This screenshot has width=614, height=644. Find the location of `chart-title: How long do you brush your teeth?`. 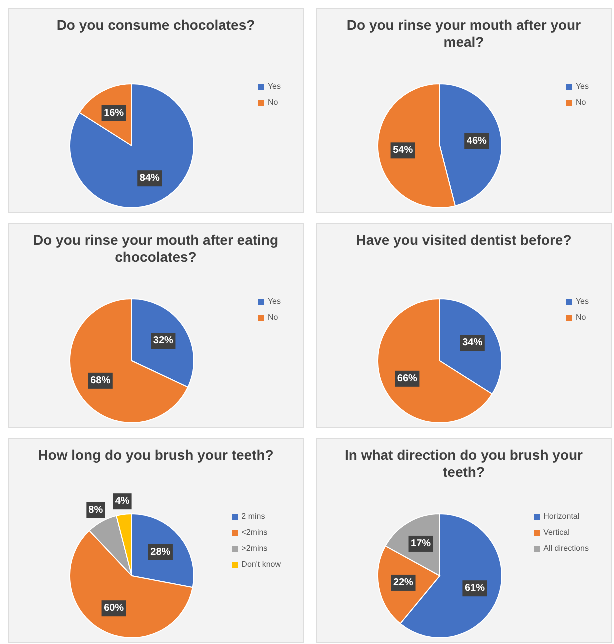

chart-title: How long do you brush your teeth? is located at coordinates (156, 455).